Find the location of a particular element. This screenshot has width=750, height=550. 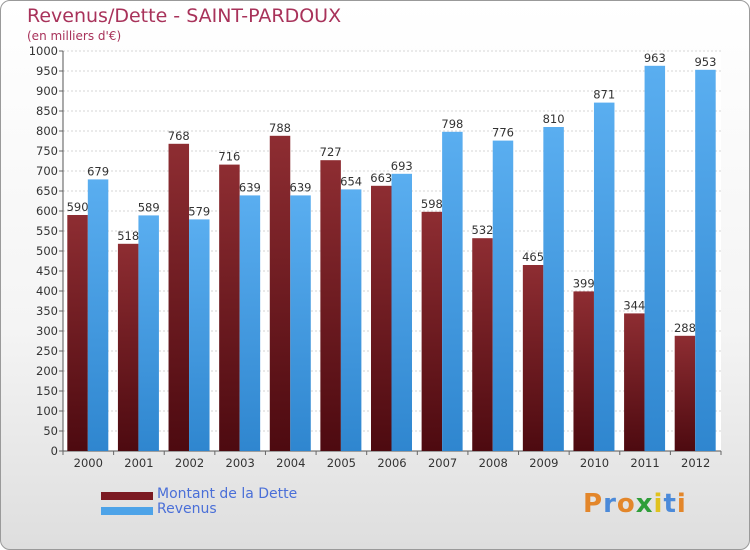

logo-letter: P is located at coordinates (593, 504).